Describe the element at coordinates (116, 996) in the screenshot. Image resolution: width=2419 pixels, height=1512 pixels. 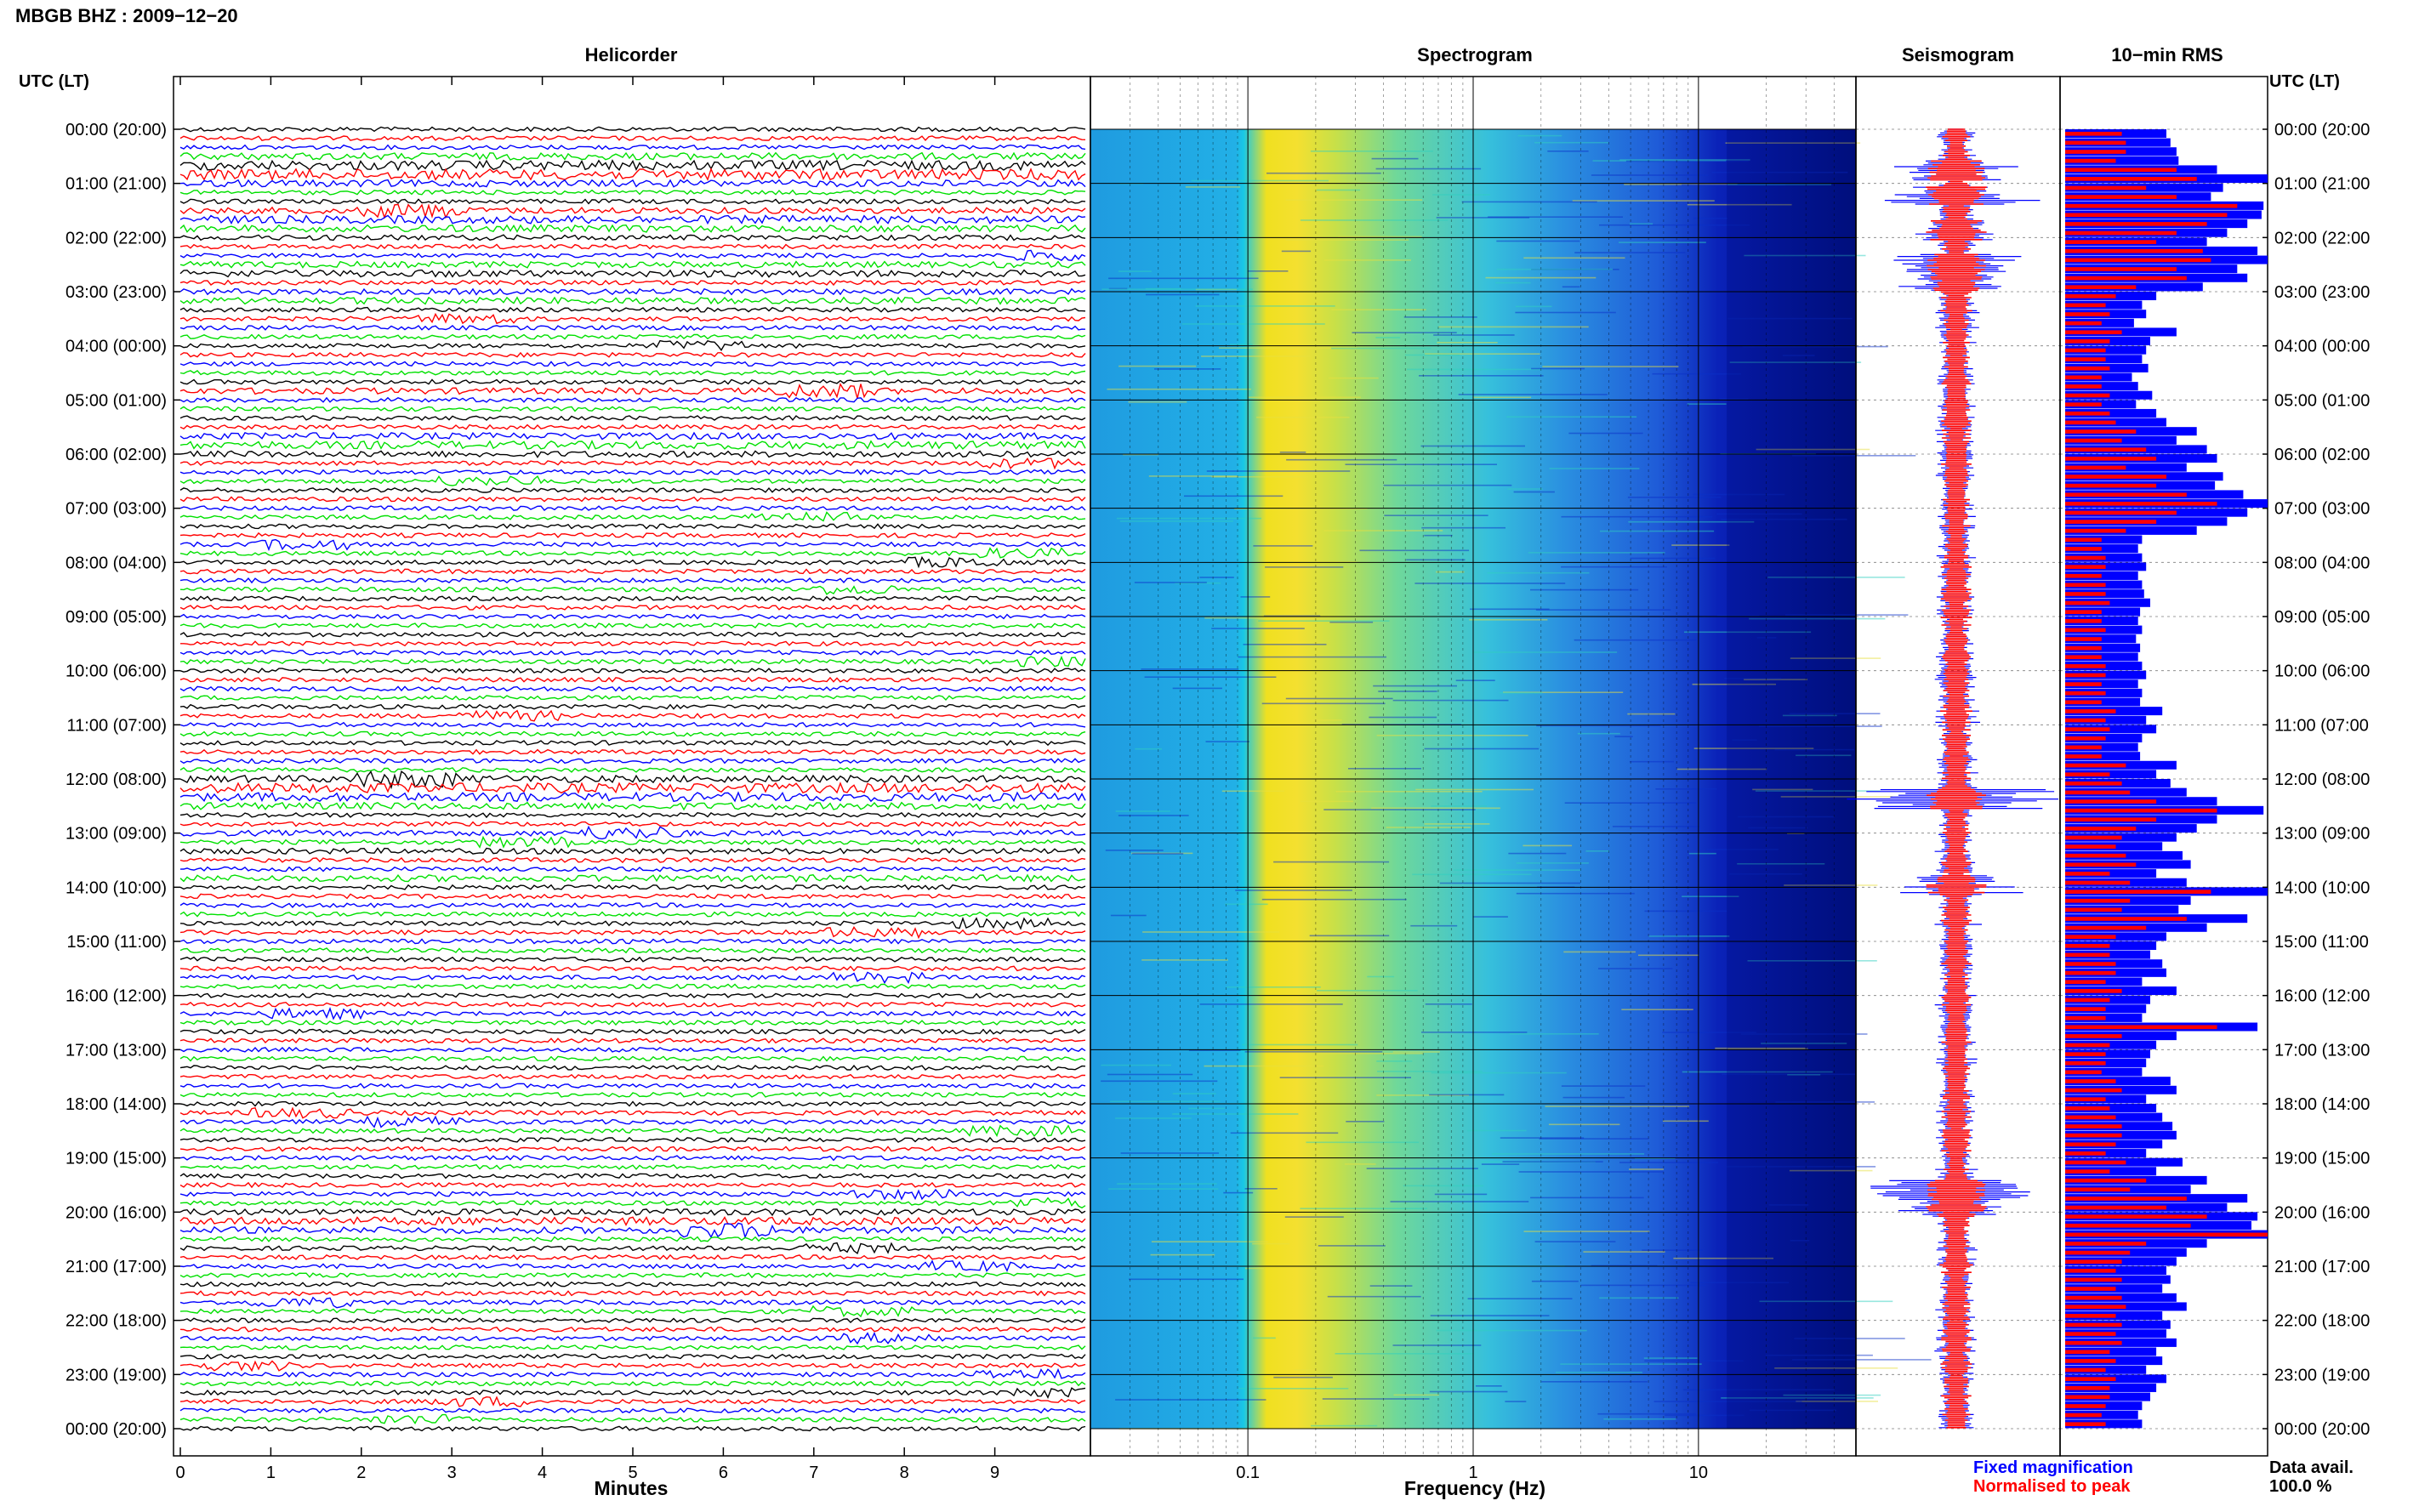
I see `time-label-left: 16:00 (12:00)` at that location.